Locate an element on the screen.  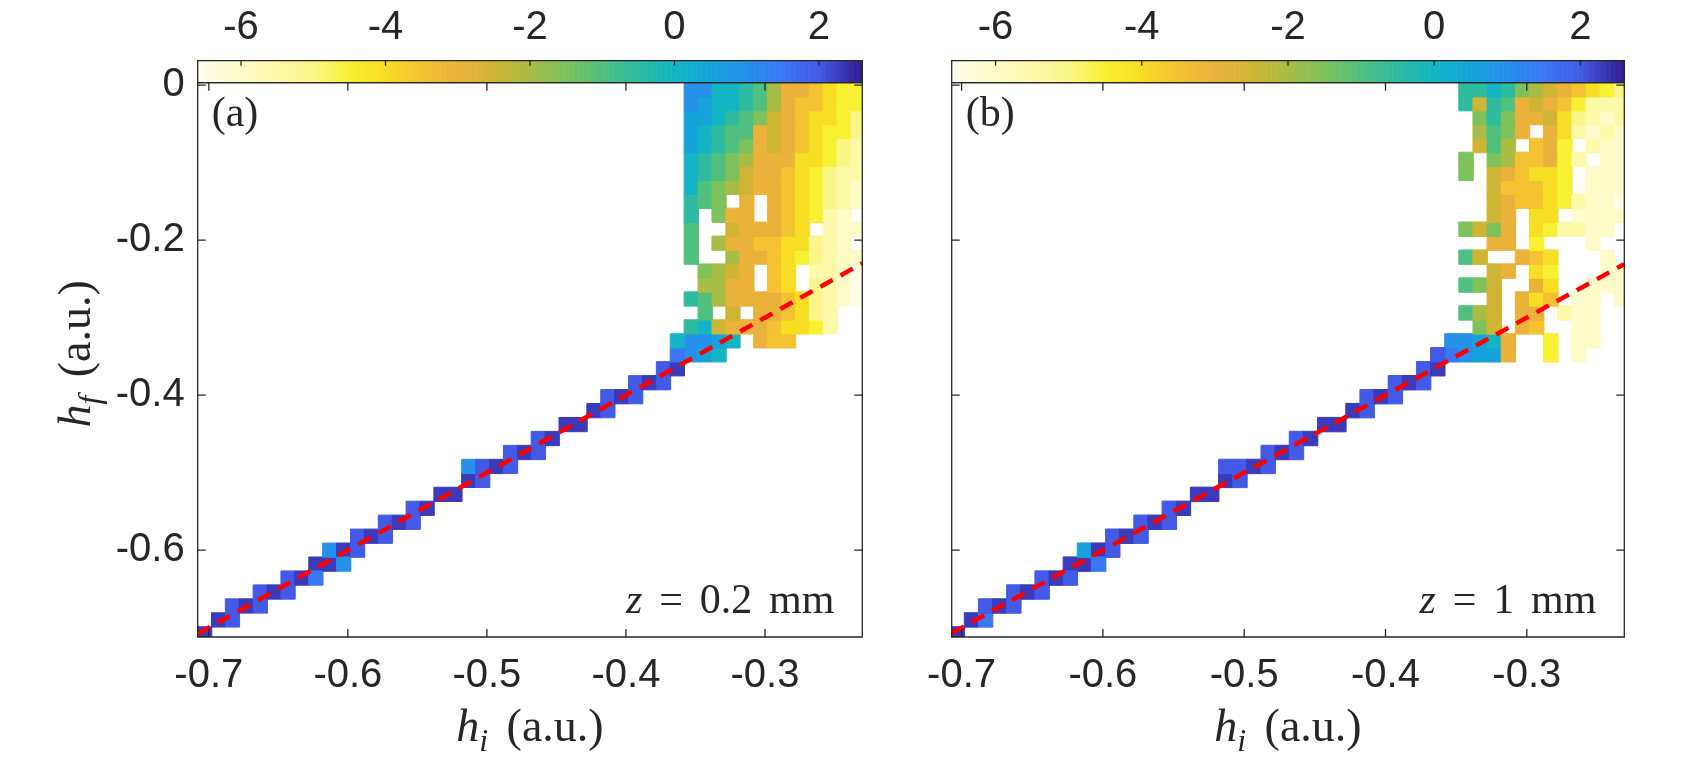
annotation: (a) is located at coordinates (235, 112).